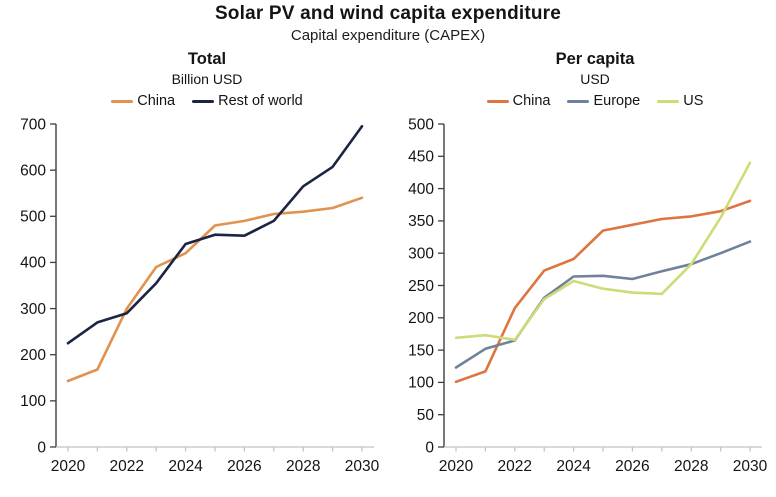 Image resolution: width=776 pixels, height=497 pixels. I want to click on y-axis-tick-label: 250, so click(421, 286).